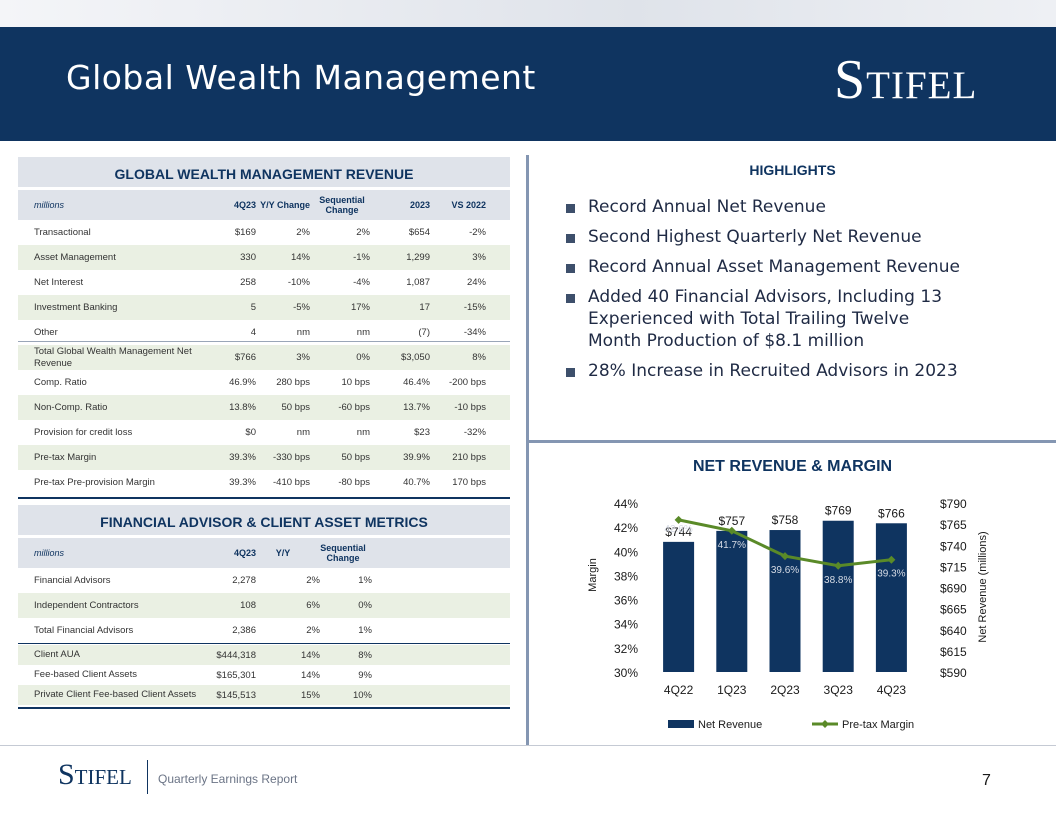  I want to click on cell-value: -330 bps, so click(291, 457).